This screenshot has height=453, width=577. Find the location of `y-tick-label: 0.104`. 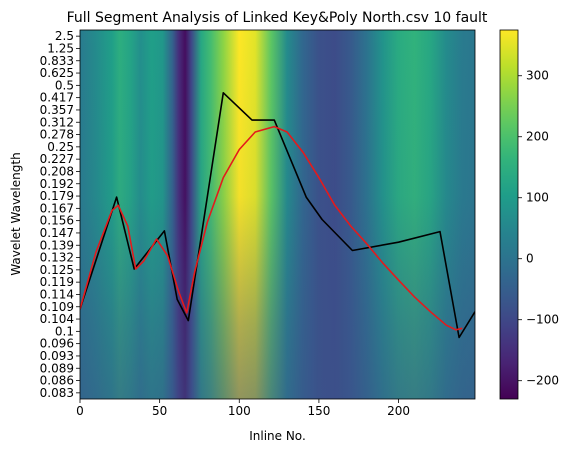

y-tick-label: 0.104 is located at coordinates (57, 319).